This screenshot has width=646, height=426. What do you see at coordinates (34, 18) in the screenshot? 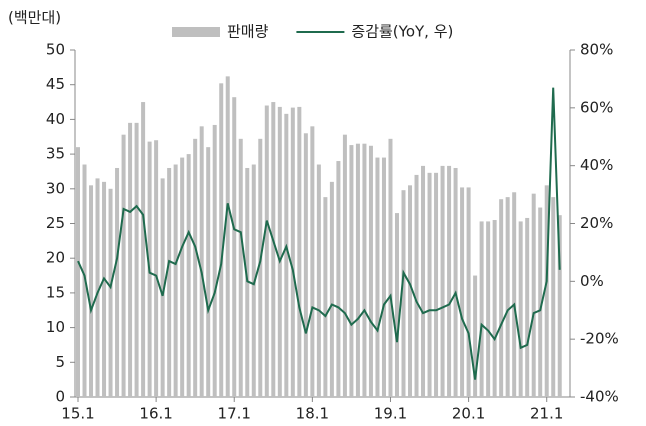
I see `y-unit: (백만대)` at bounding box center [34, 18].